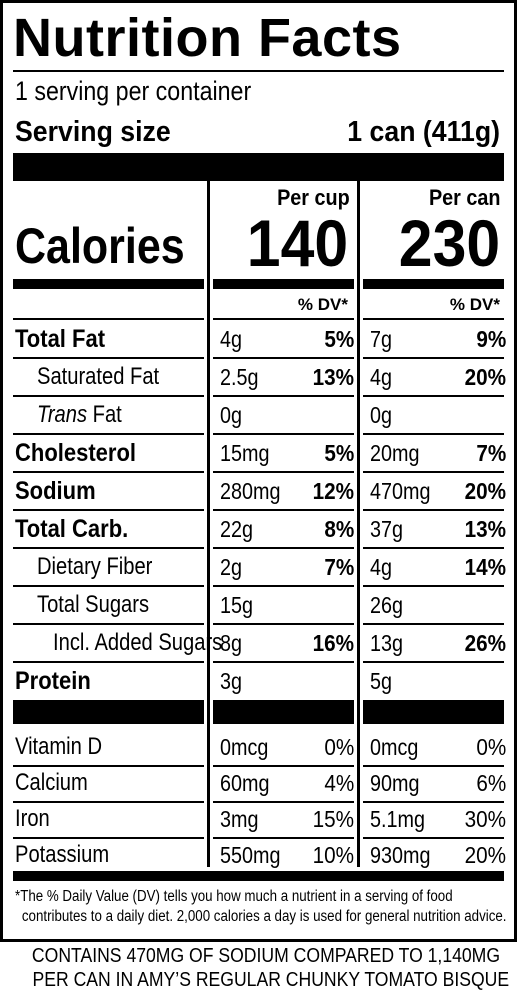  I want to click on nutrient-amount-per-can: 26g, so click(387, 605).